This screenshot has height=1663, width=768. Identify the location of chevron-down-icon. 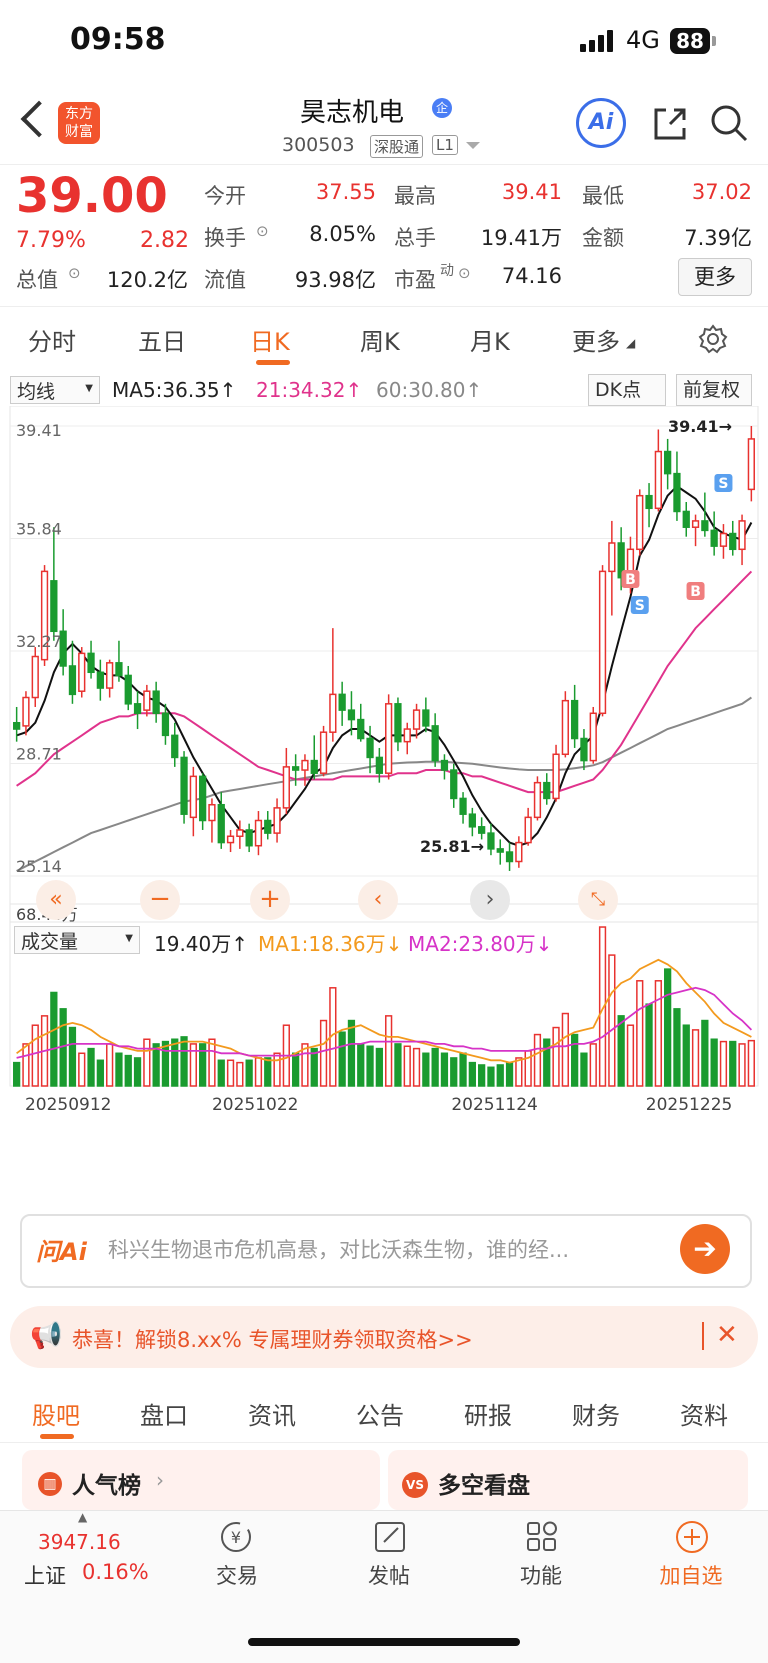
(473, 145).